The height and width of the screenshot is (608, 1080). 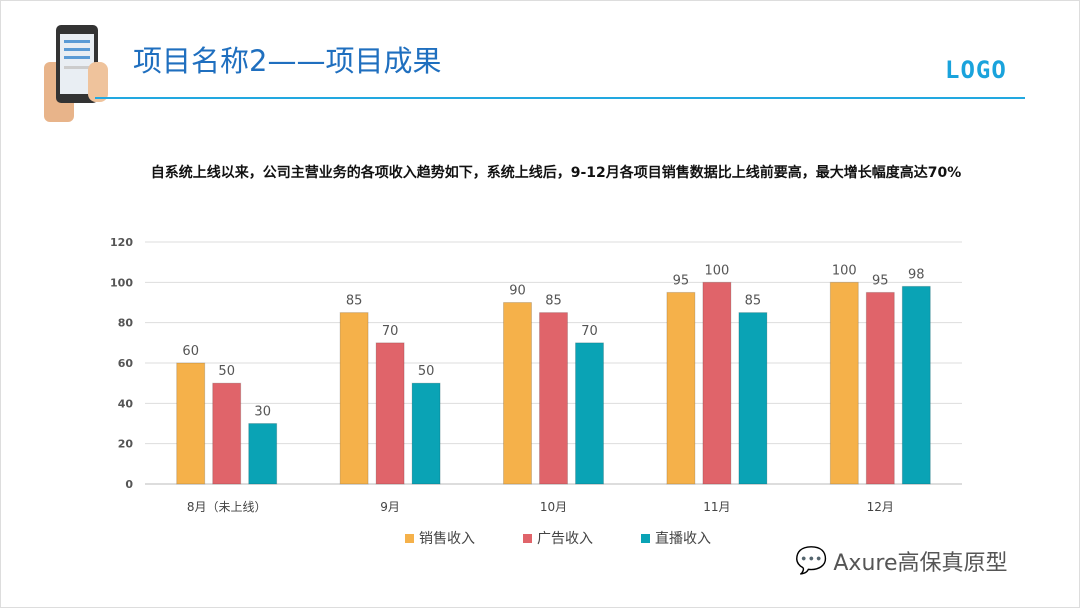 I want to click on data-label: 98, so click(x=916, y=274).